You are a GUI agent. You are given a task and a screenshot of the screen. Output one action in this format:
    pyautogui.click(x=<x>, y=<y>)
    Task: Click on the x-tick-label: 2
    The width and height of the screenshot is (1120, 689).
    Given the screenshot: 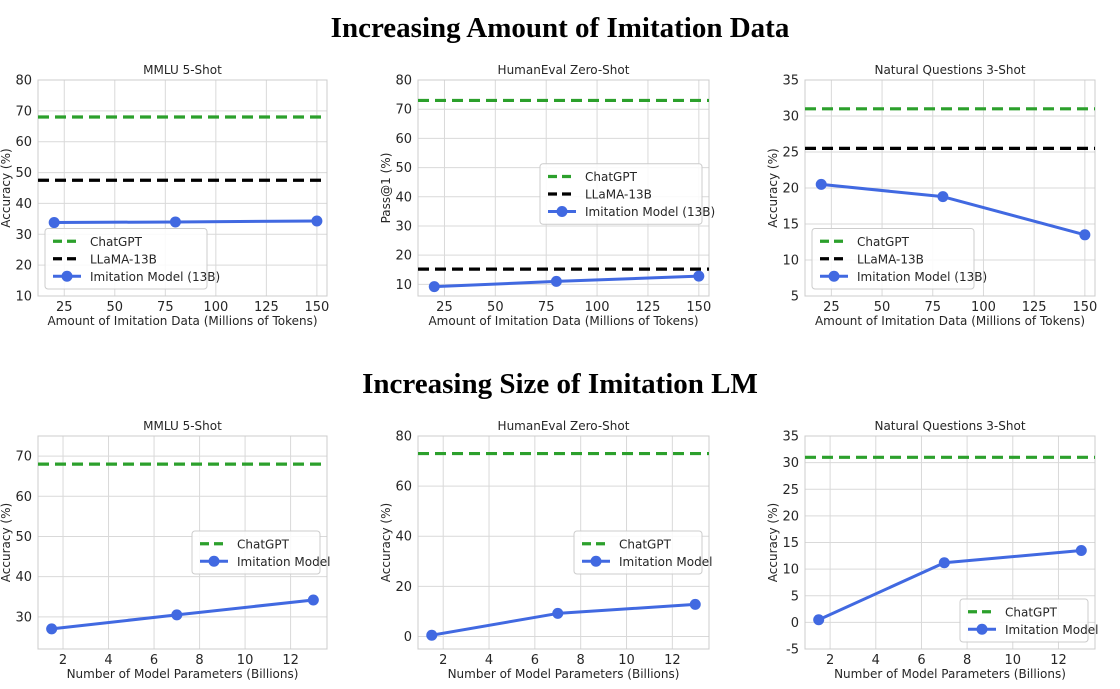 What is the action you would take?
    pyautogui.click(x=443, y=660)
    